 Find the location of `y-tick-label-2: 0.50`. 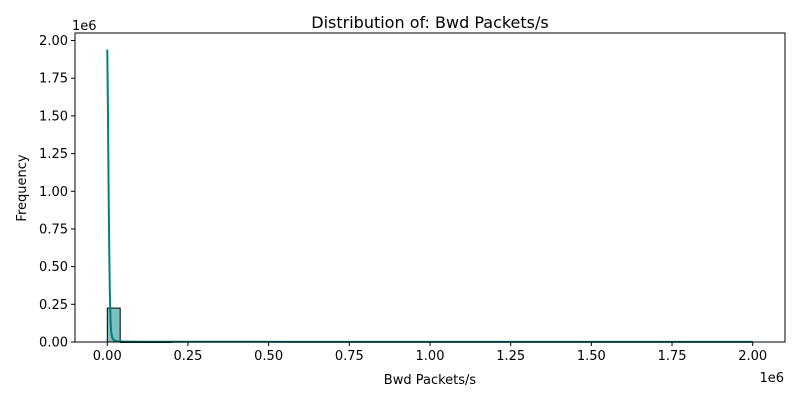

y-tick-label-2: 0.50 is located at coordinates (53, 267).